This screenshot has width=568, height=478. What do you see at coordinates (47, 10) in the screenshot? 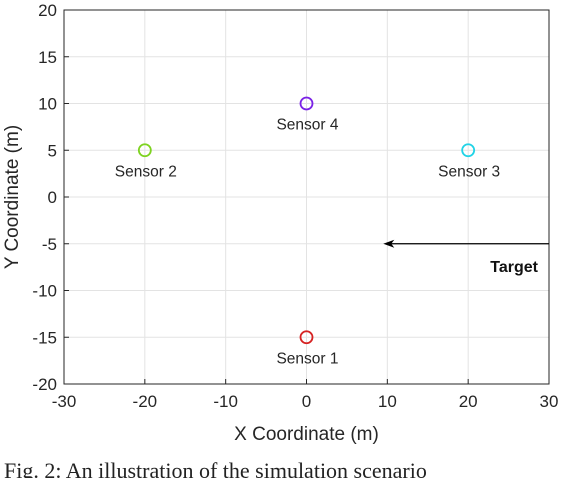
I see `y-tick-label: 20` at bounding box center [47, 10].